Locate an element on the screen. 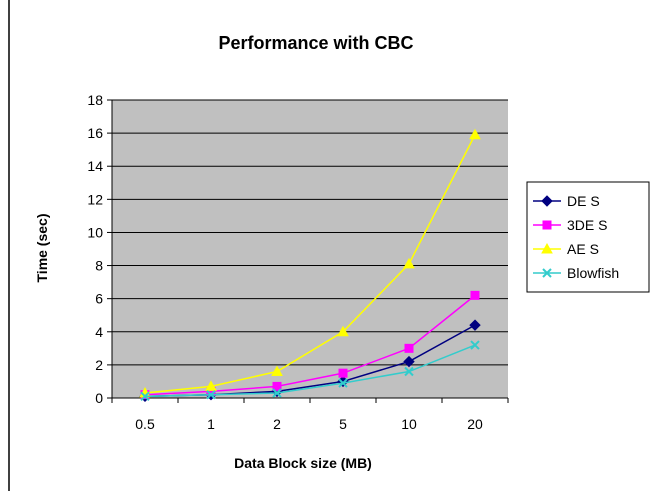  legend-label: DE S is located at coordinates (583, 201).